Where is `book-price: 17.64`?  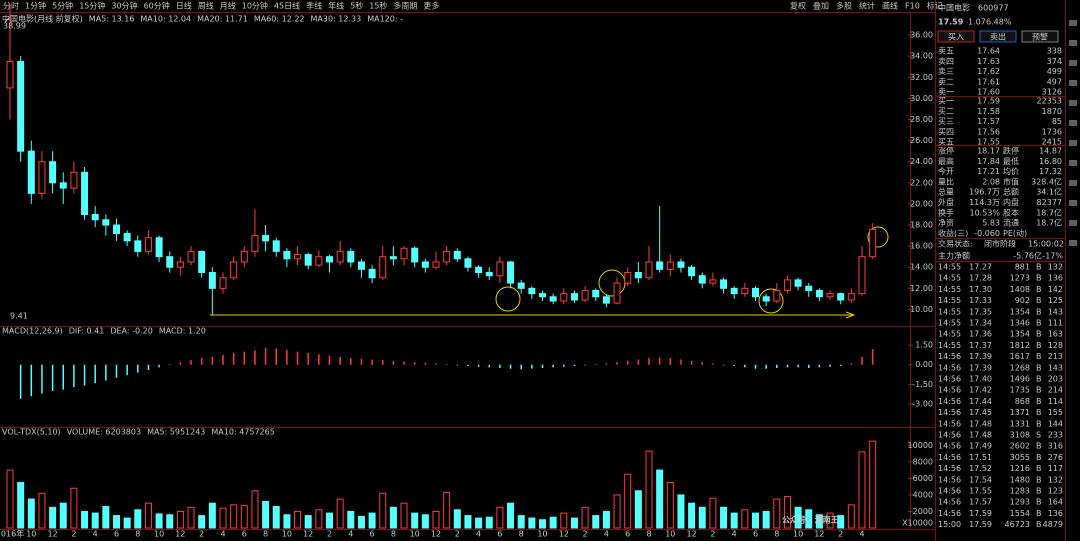 book-price: 17.64 is located at coordinates (988, 51).